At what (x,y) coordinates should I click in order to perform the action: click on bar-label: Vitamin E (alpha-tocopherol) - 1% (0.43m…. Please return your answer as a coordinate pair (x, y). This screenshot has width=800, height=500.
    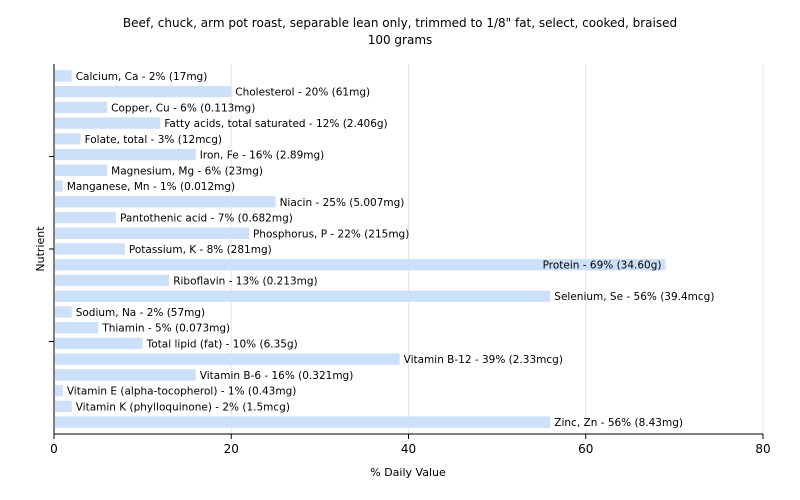
    Looking at the image, I should click on (181, 392).